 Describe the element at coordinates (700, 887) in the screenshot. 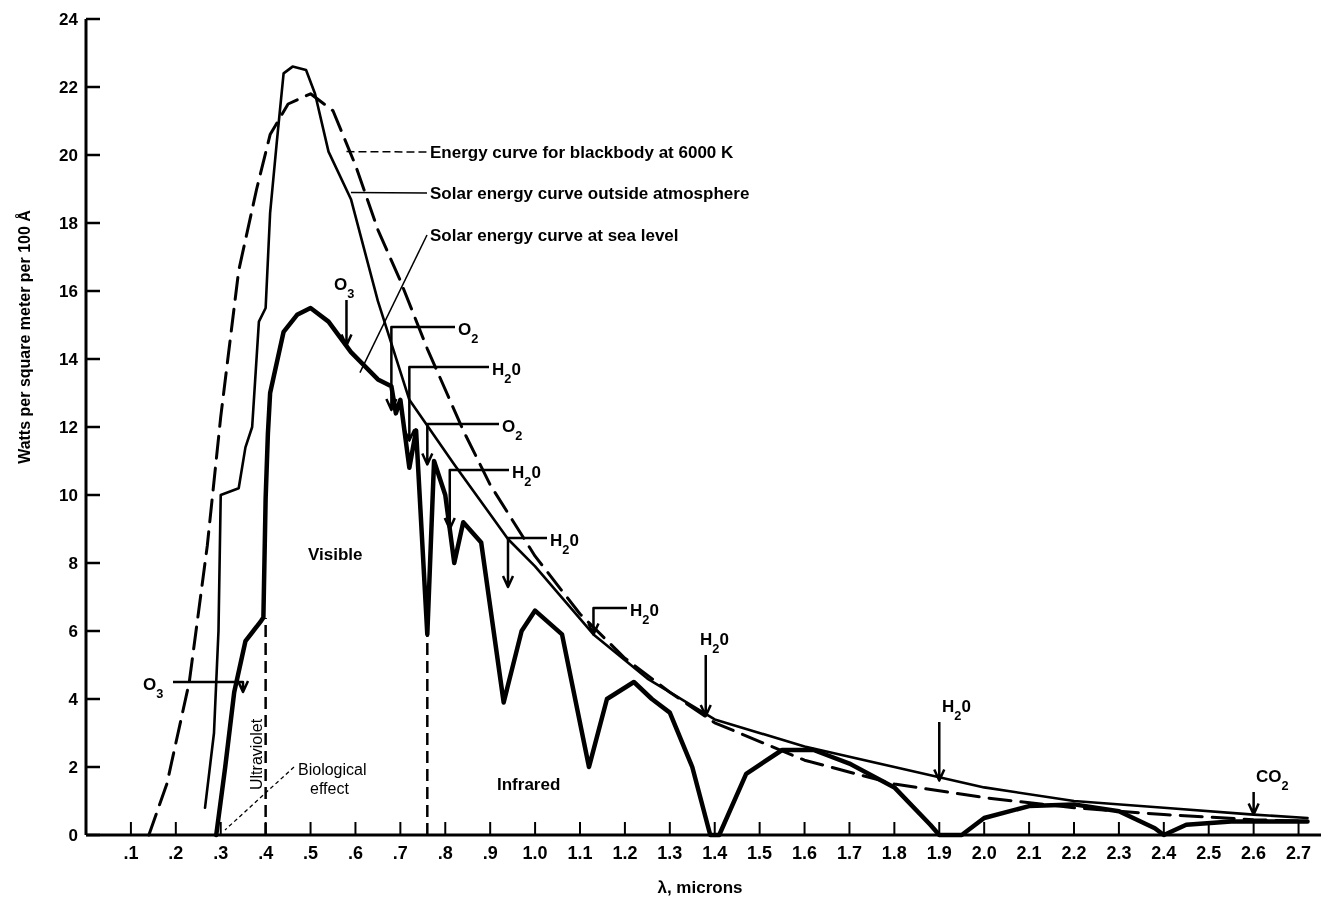

I see `x-axis-title: λ, microns` at that location.